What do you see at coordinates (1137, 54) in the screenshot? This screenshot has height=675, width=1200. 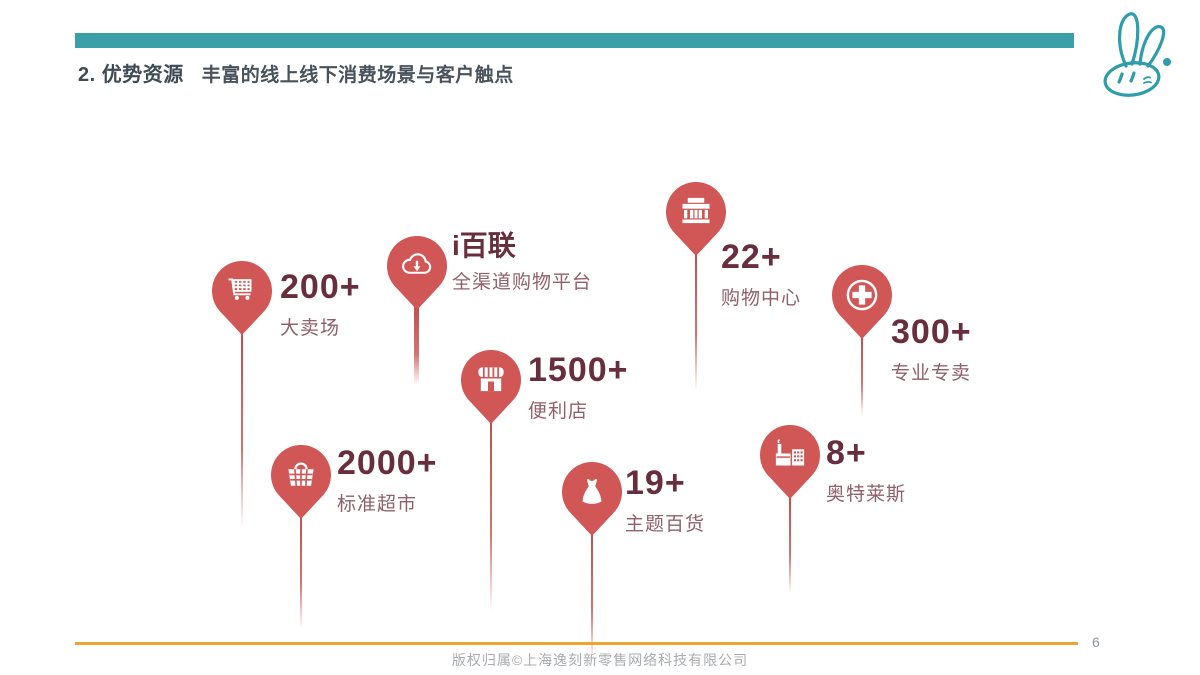 I see `rabbit-logo` at bounding box center [1137, 54].